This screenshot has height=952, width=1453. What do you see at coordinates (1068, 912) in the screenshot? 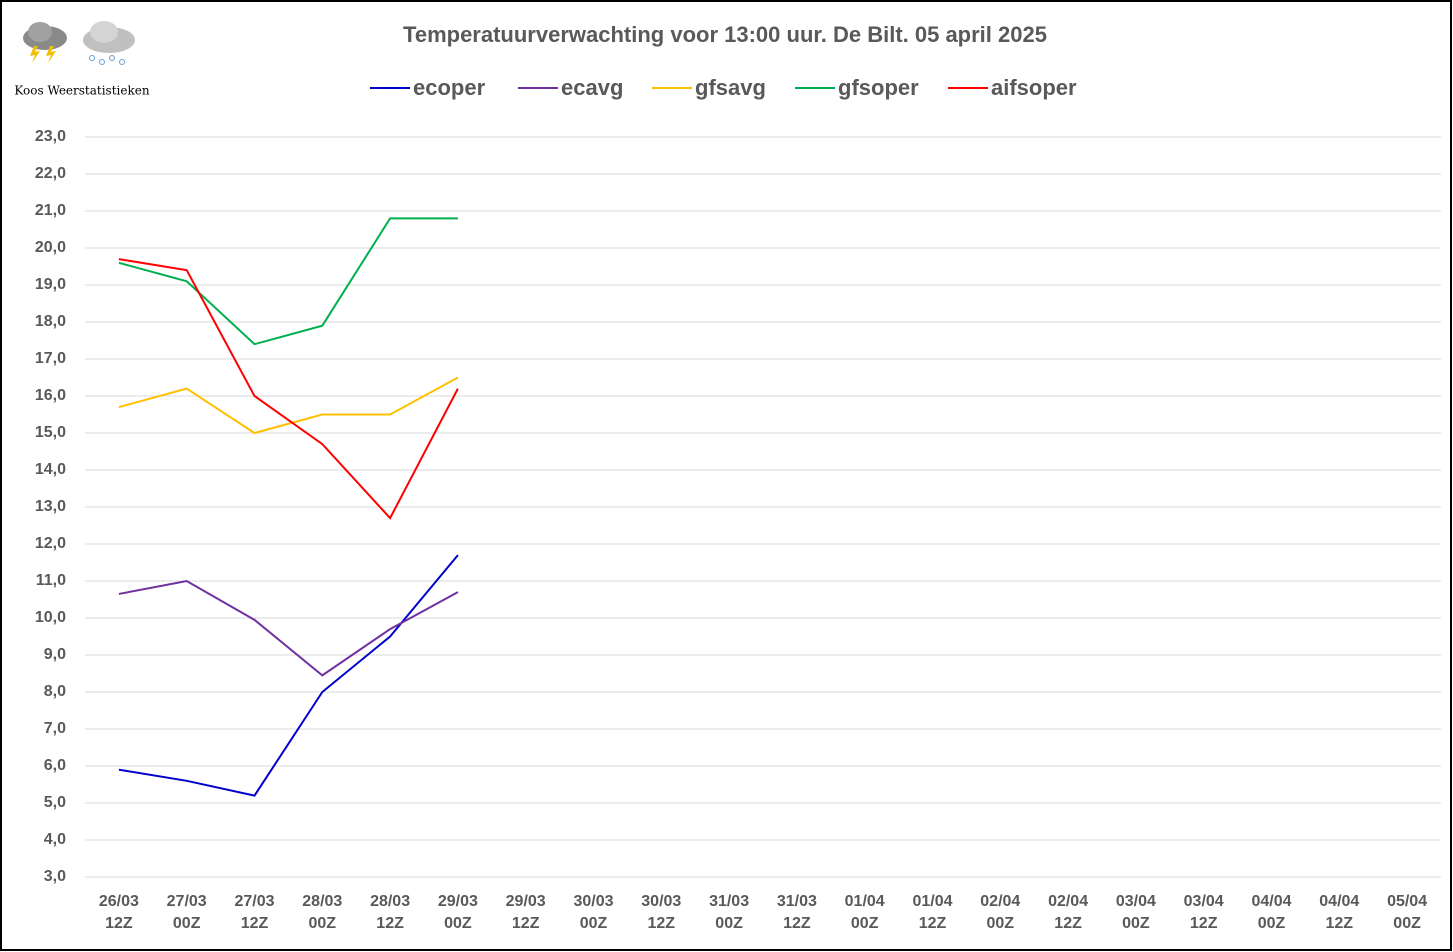
I see `x-tick-label: 02/04 12Z` at bounding box center [1068, 912].